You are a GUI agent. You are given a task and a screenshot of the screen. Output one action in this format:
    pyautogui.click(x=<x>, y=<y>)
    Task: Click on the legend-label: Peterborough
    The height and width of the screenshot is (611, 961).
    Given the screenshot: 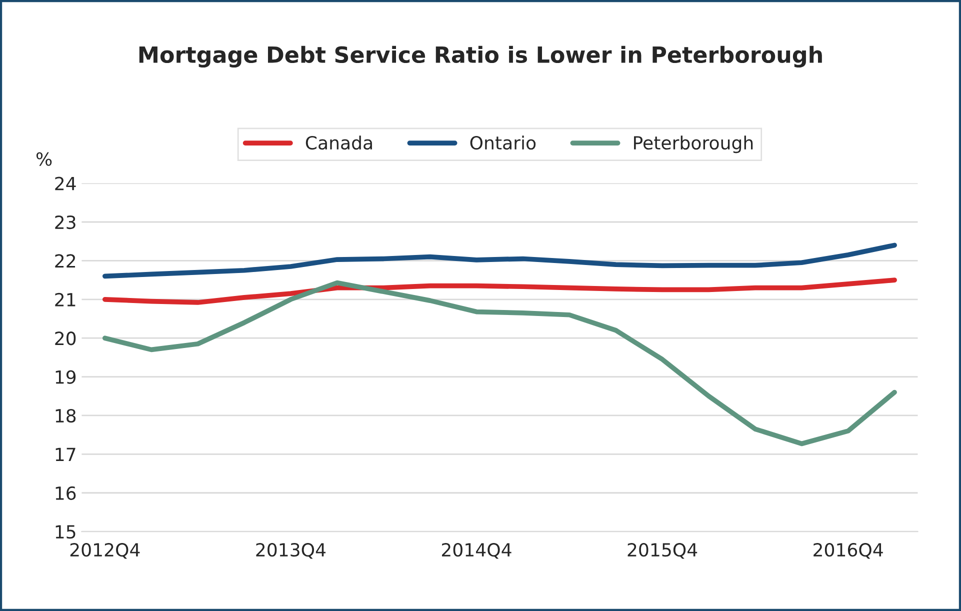 What is the action you would take?
    pyautogui.click(x=693, y=145)
    